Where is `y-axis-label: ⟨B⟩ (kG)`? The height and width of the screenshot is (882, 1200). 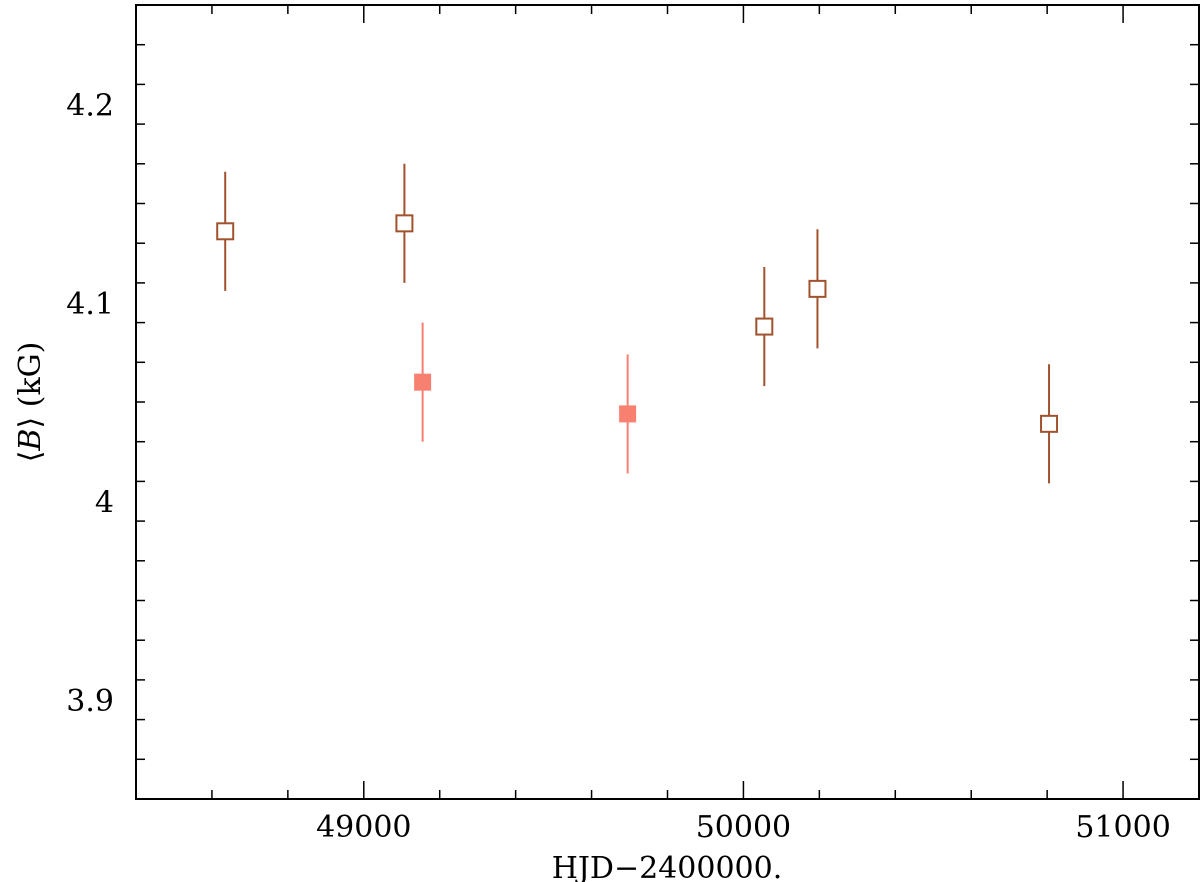
y-axis-label: ⟨B⟩ (kG) is located at coordinates (30, 402).